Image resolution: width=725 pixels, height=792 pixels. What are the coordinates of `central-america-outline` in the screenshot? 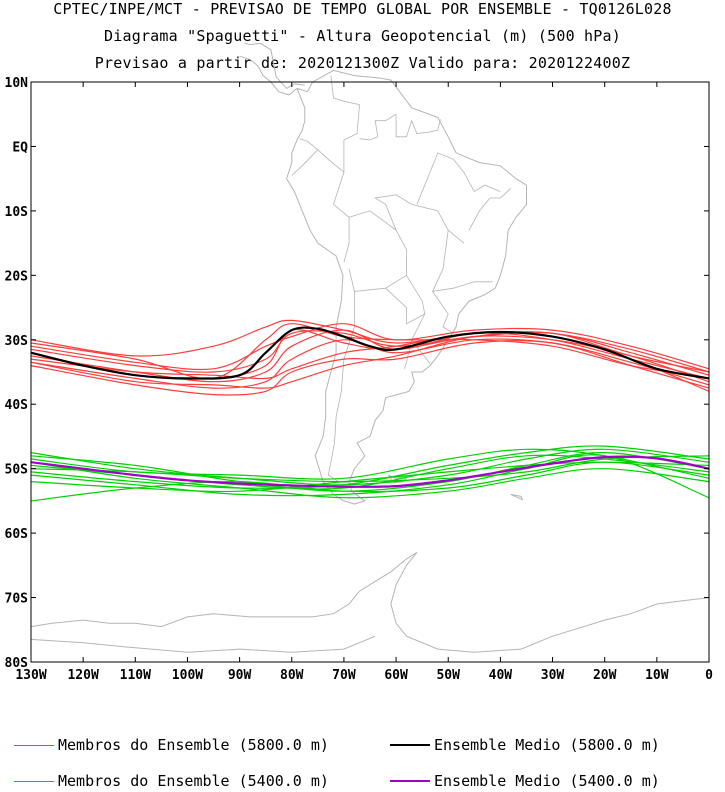 It's located at (268, 75).